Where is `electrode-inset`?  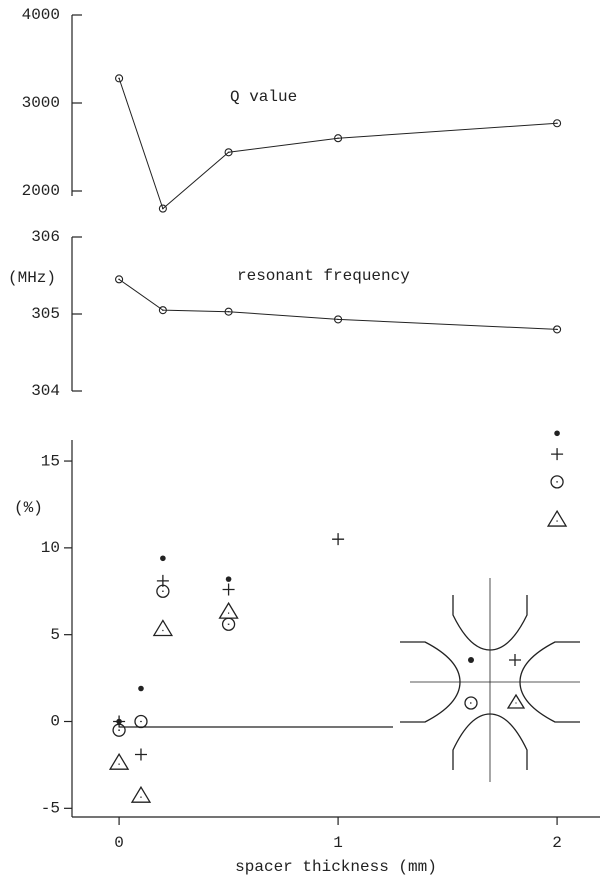 electrode-inset is located at coordinates (490, 680).